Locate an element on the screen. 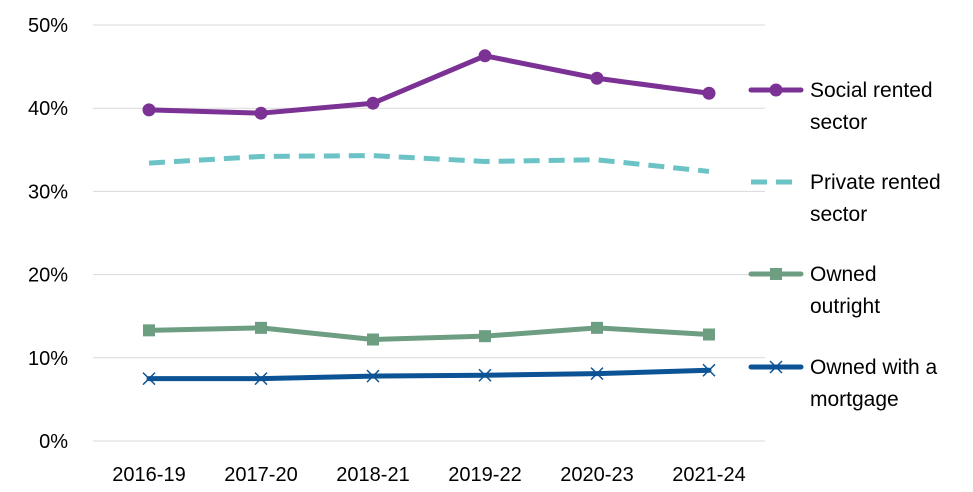 The width and height of the screenshot is (973, 492). series-line-private-rented-sector is located at coordinates (429, 163).